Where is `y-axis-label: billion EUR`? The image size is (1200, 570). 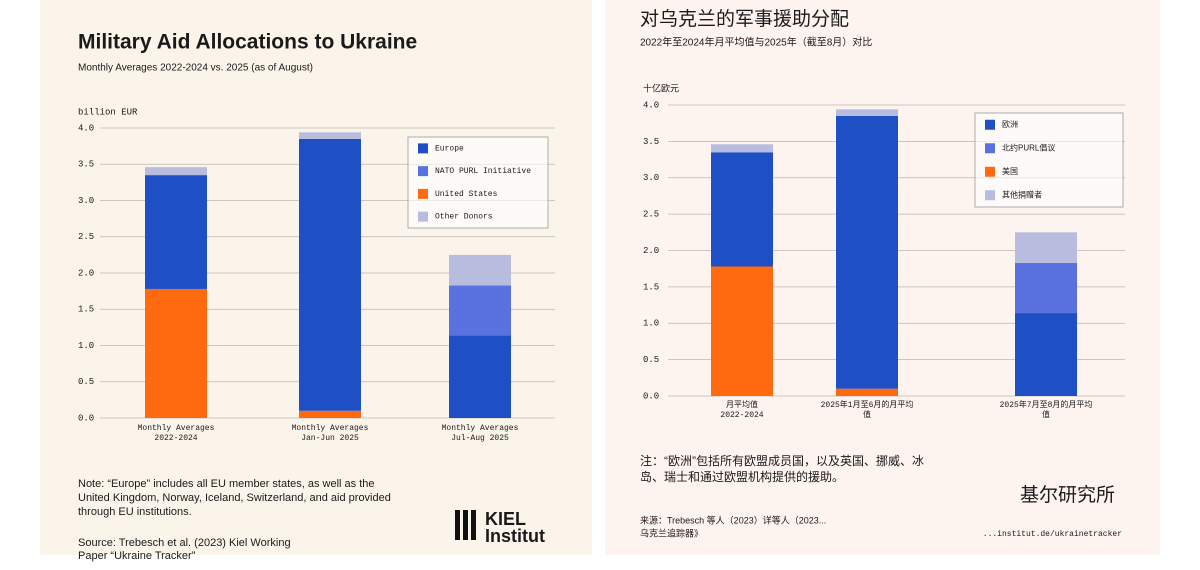
y-axis-label: billion EUR is located at coordinates (108, 112).